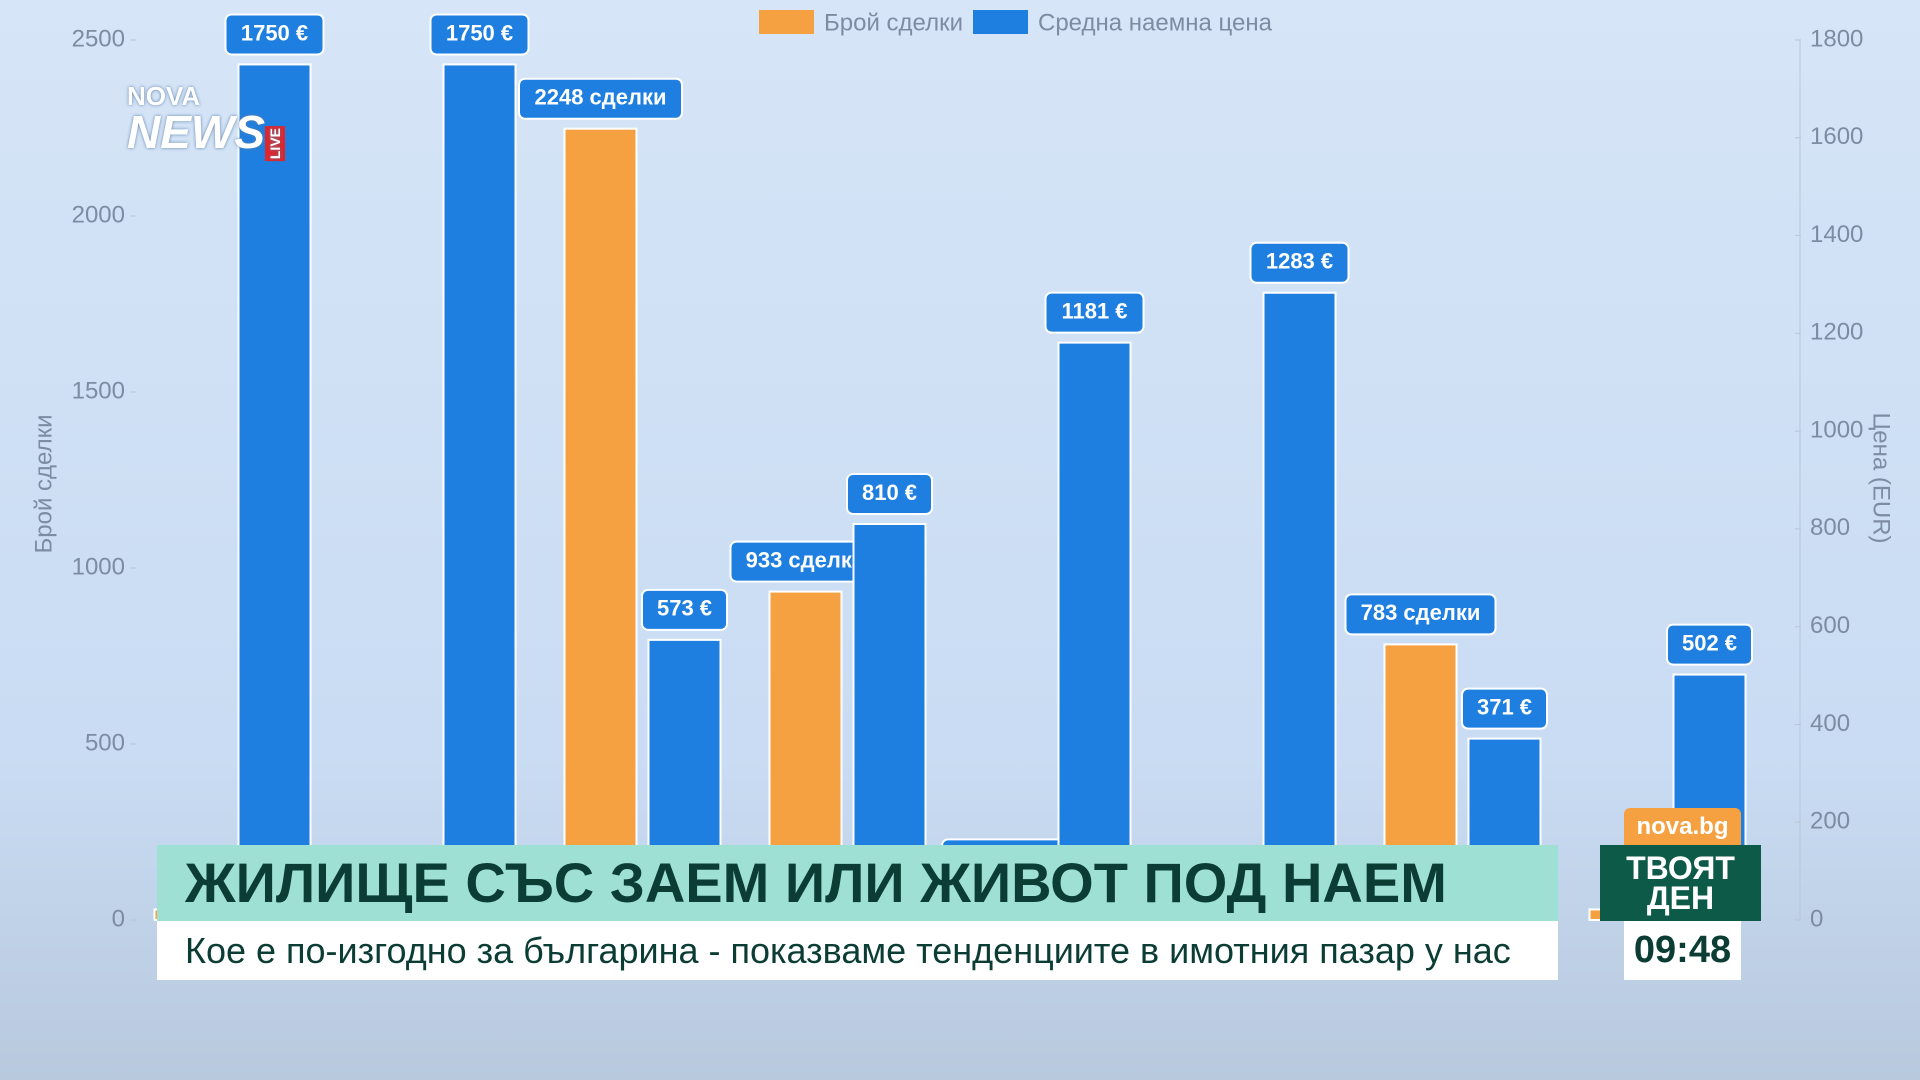 The height and width of the screenshot is (1080, 1920). Describe the element at coordinates (105, 742) in the screenshot. I see `y-tick-label: 500` at that location.